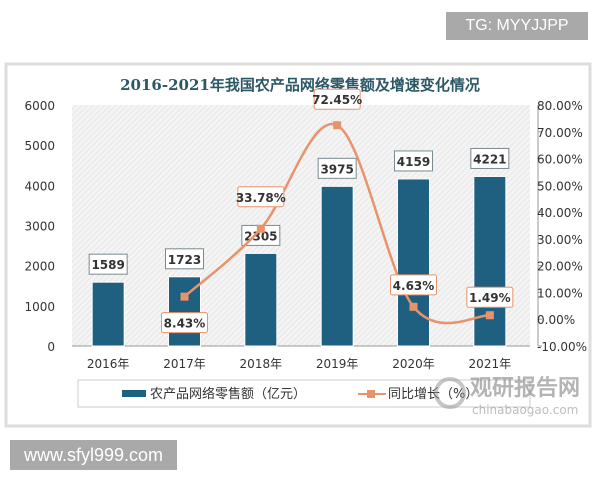  I want to click on line-data-label: 1.49%, so click(490, 298).